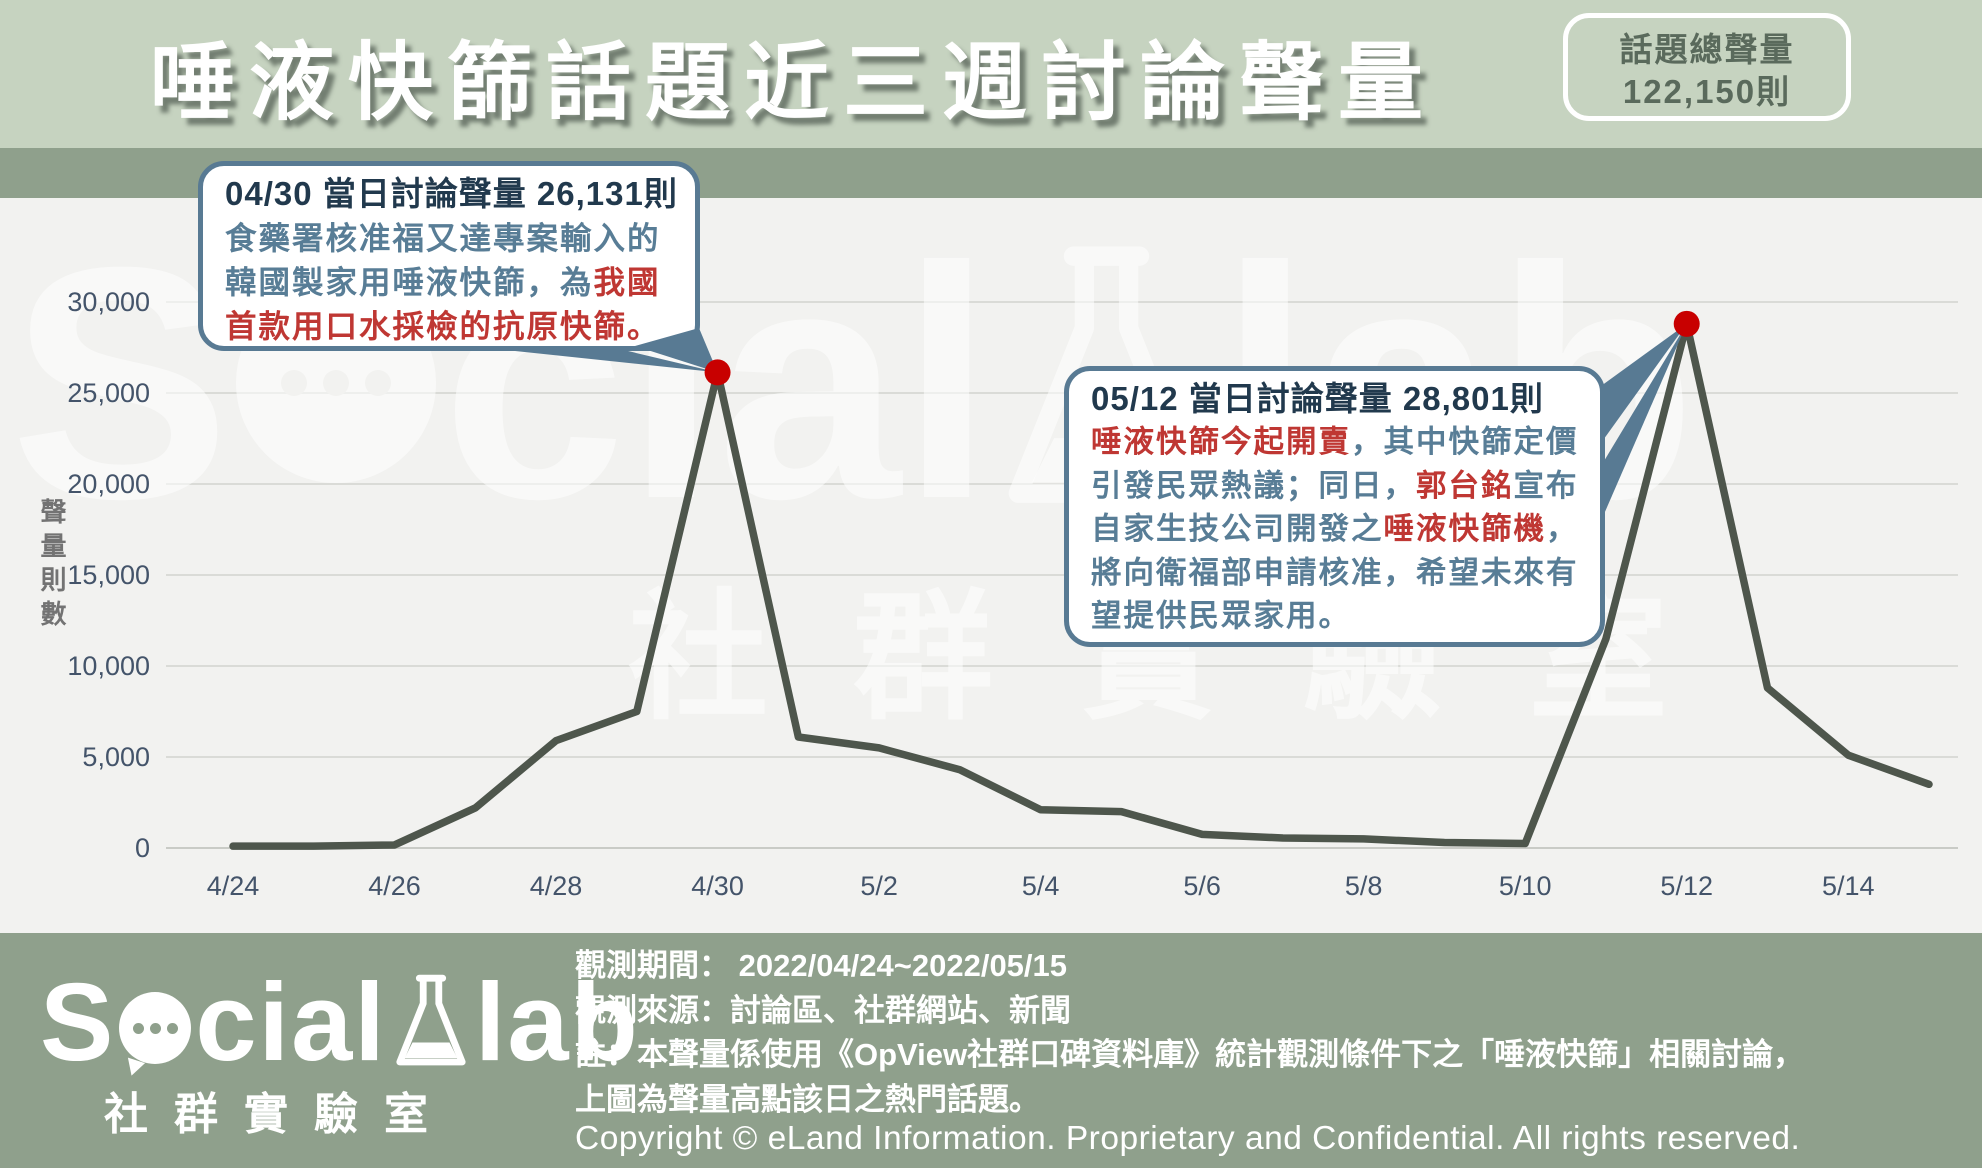 This screenshot has height=1168, width=1982. Describe the element at coordinates (1707, 91) in the screenshot. I see `total-volume-value: 122,150則` at that location.